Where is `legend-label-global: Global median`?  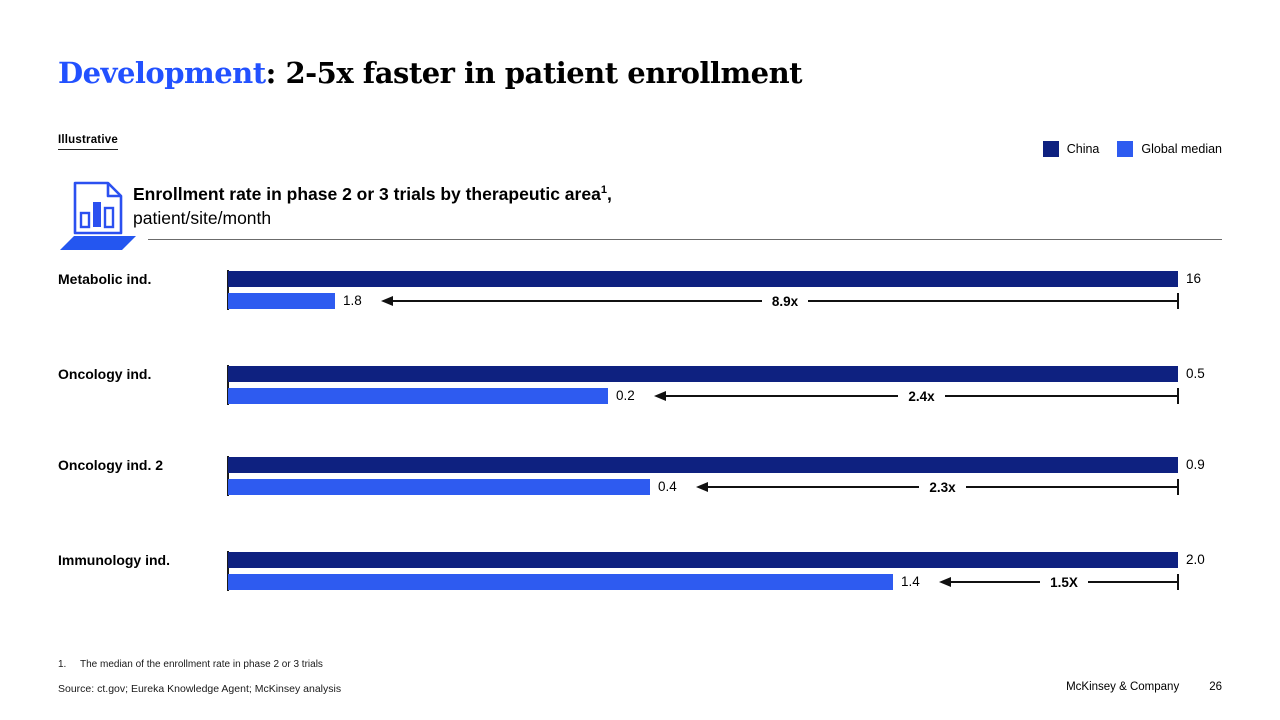
legend-label-global: Global median is located at coordinates (1181, 149).